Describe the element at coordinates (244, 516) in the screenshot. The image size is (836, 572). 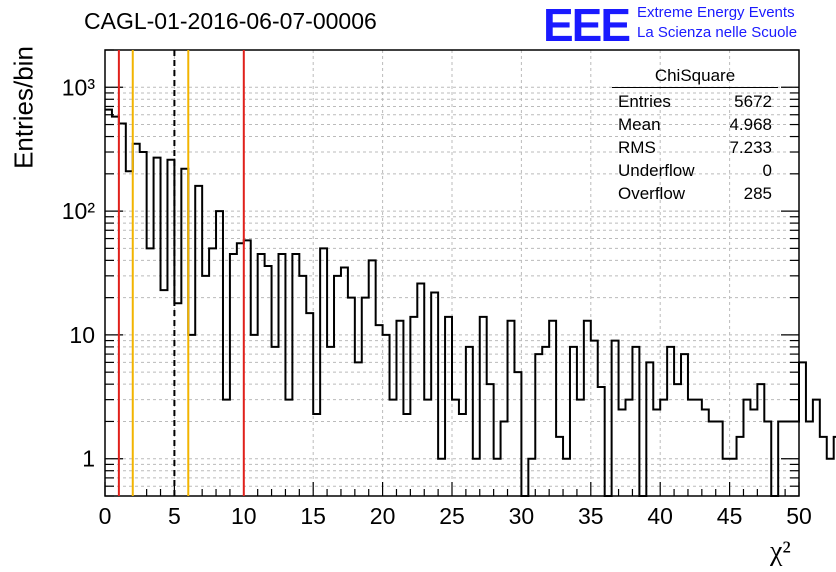
I see `x-tick-label: 10` at that location.